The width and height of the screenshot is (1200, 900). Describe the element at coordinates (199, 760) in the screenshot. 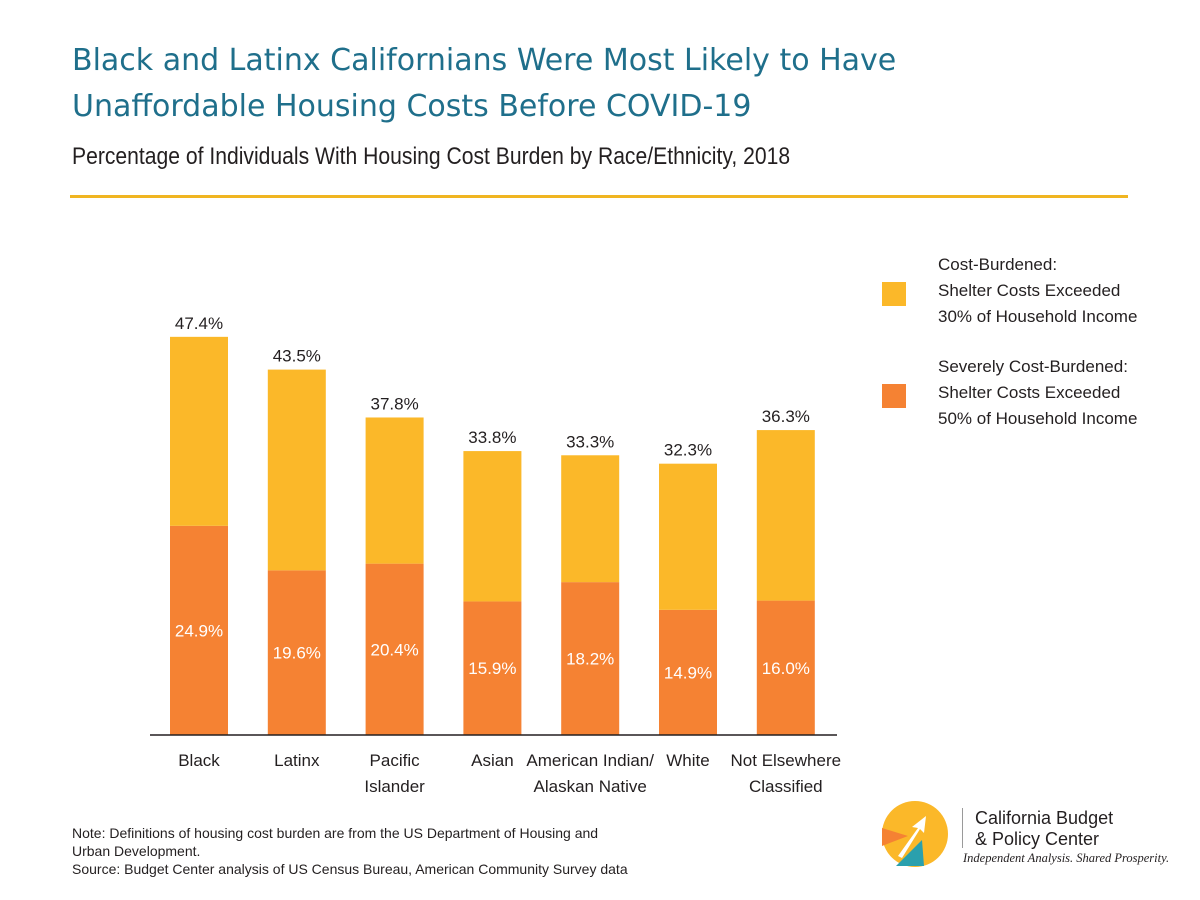

I see `x-tick-label: Black` at that location.